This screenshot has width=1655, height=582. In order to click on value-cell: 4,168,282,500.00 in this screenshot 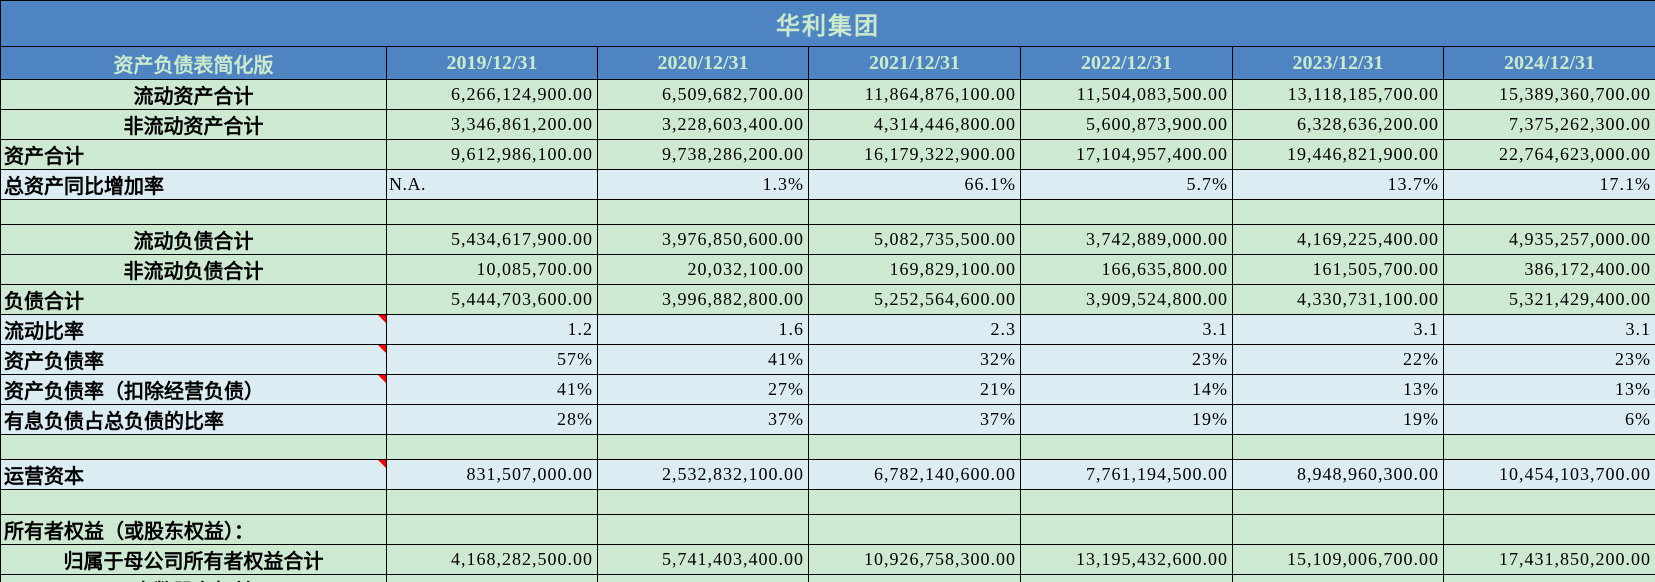, I will do `click(492, 559)`.